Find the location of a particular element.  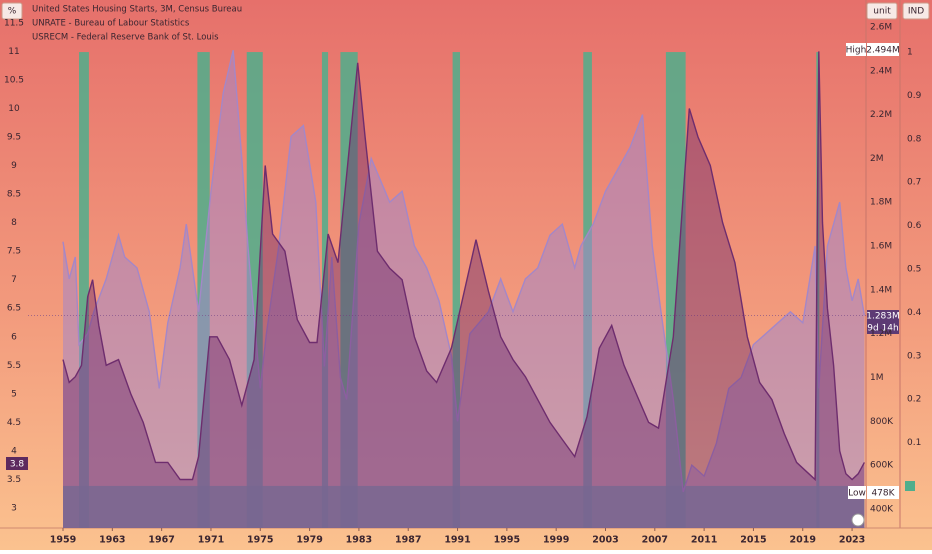

y2-axis-title: unit is located at coordinates (882, 12).